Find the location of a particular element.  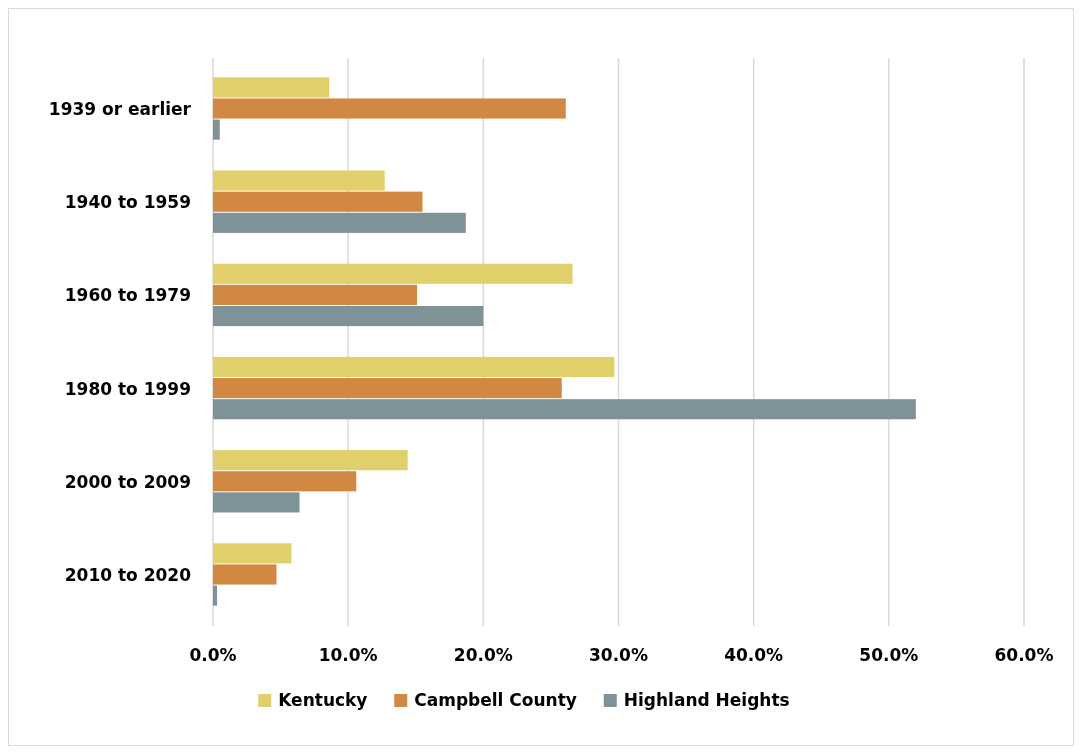

y-tick-label: 1939 or earlier is located at coordinates (120, 108).